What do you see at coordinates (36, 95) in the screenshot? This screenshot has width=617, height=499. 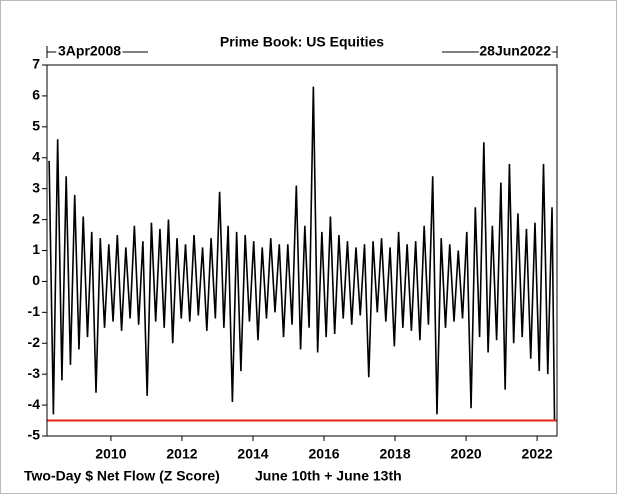 I see `y-tick-label: 6` at bounding box center [36, 95].